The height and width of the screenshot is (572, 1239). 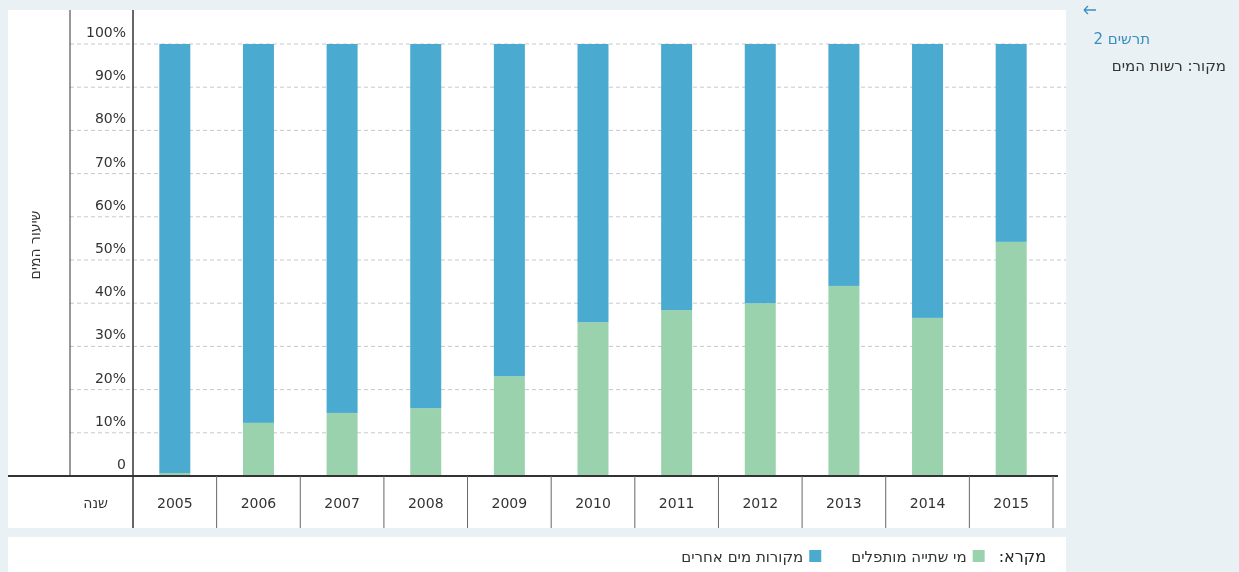 What do you see at coordinates (110, 161) in the screenshot?
I see `y-tick-label: 70%` at bounding box center [110, 161].